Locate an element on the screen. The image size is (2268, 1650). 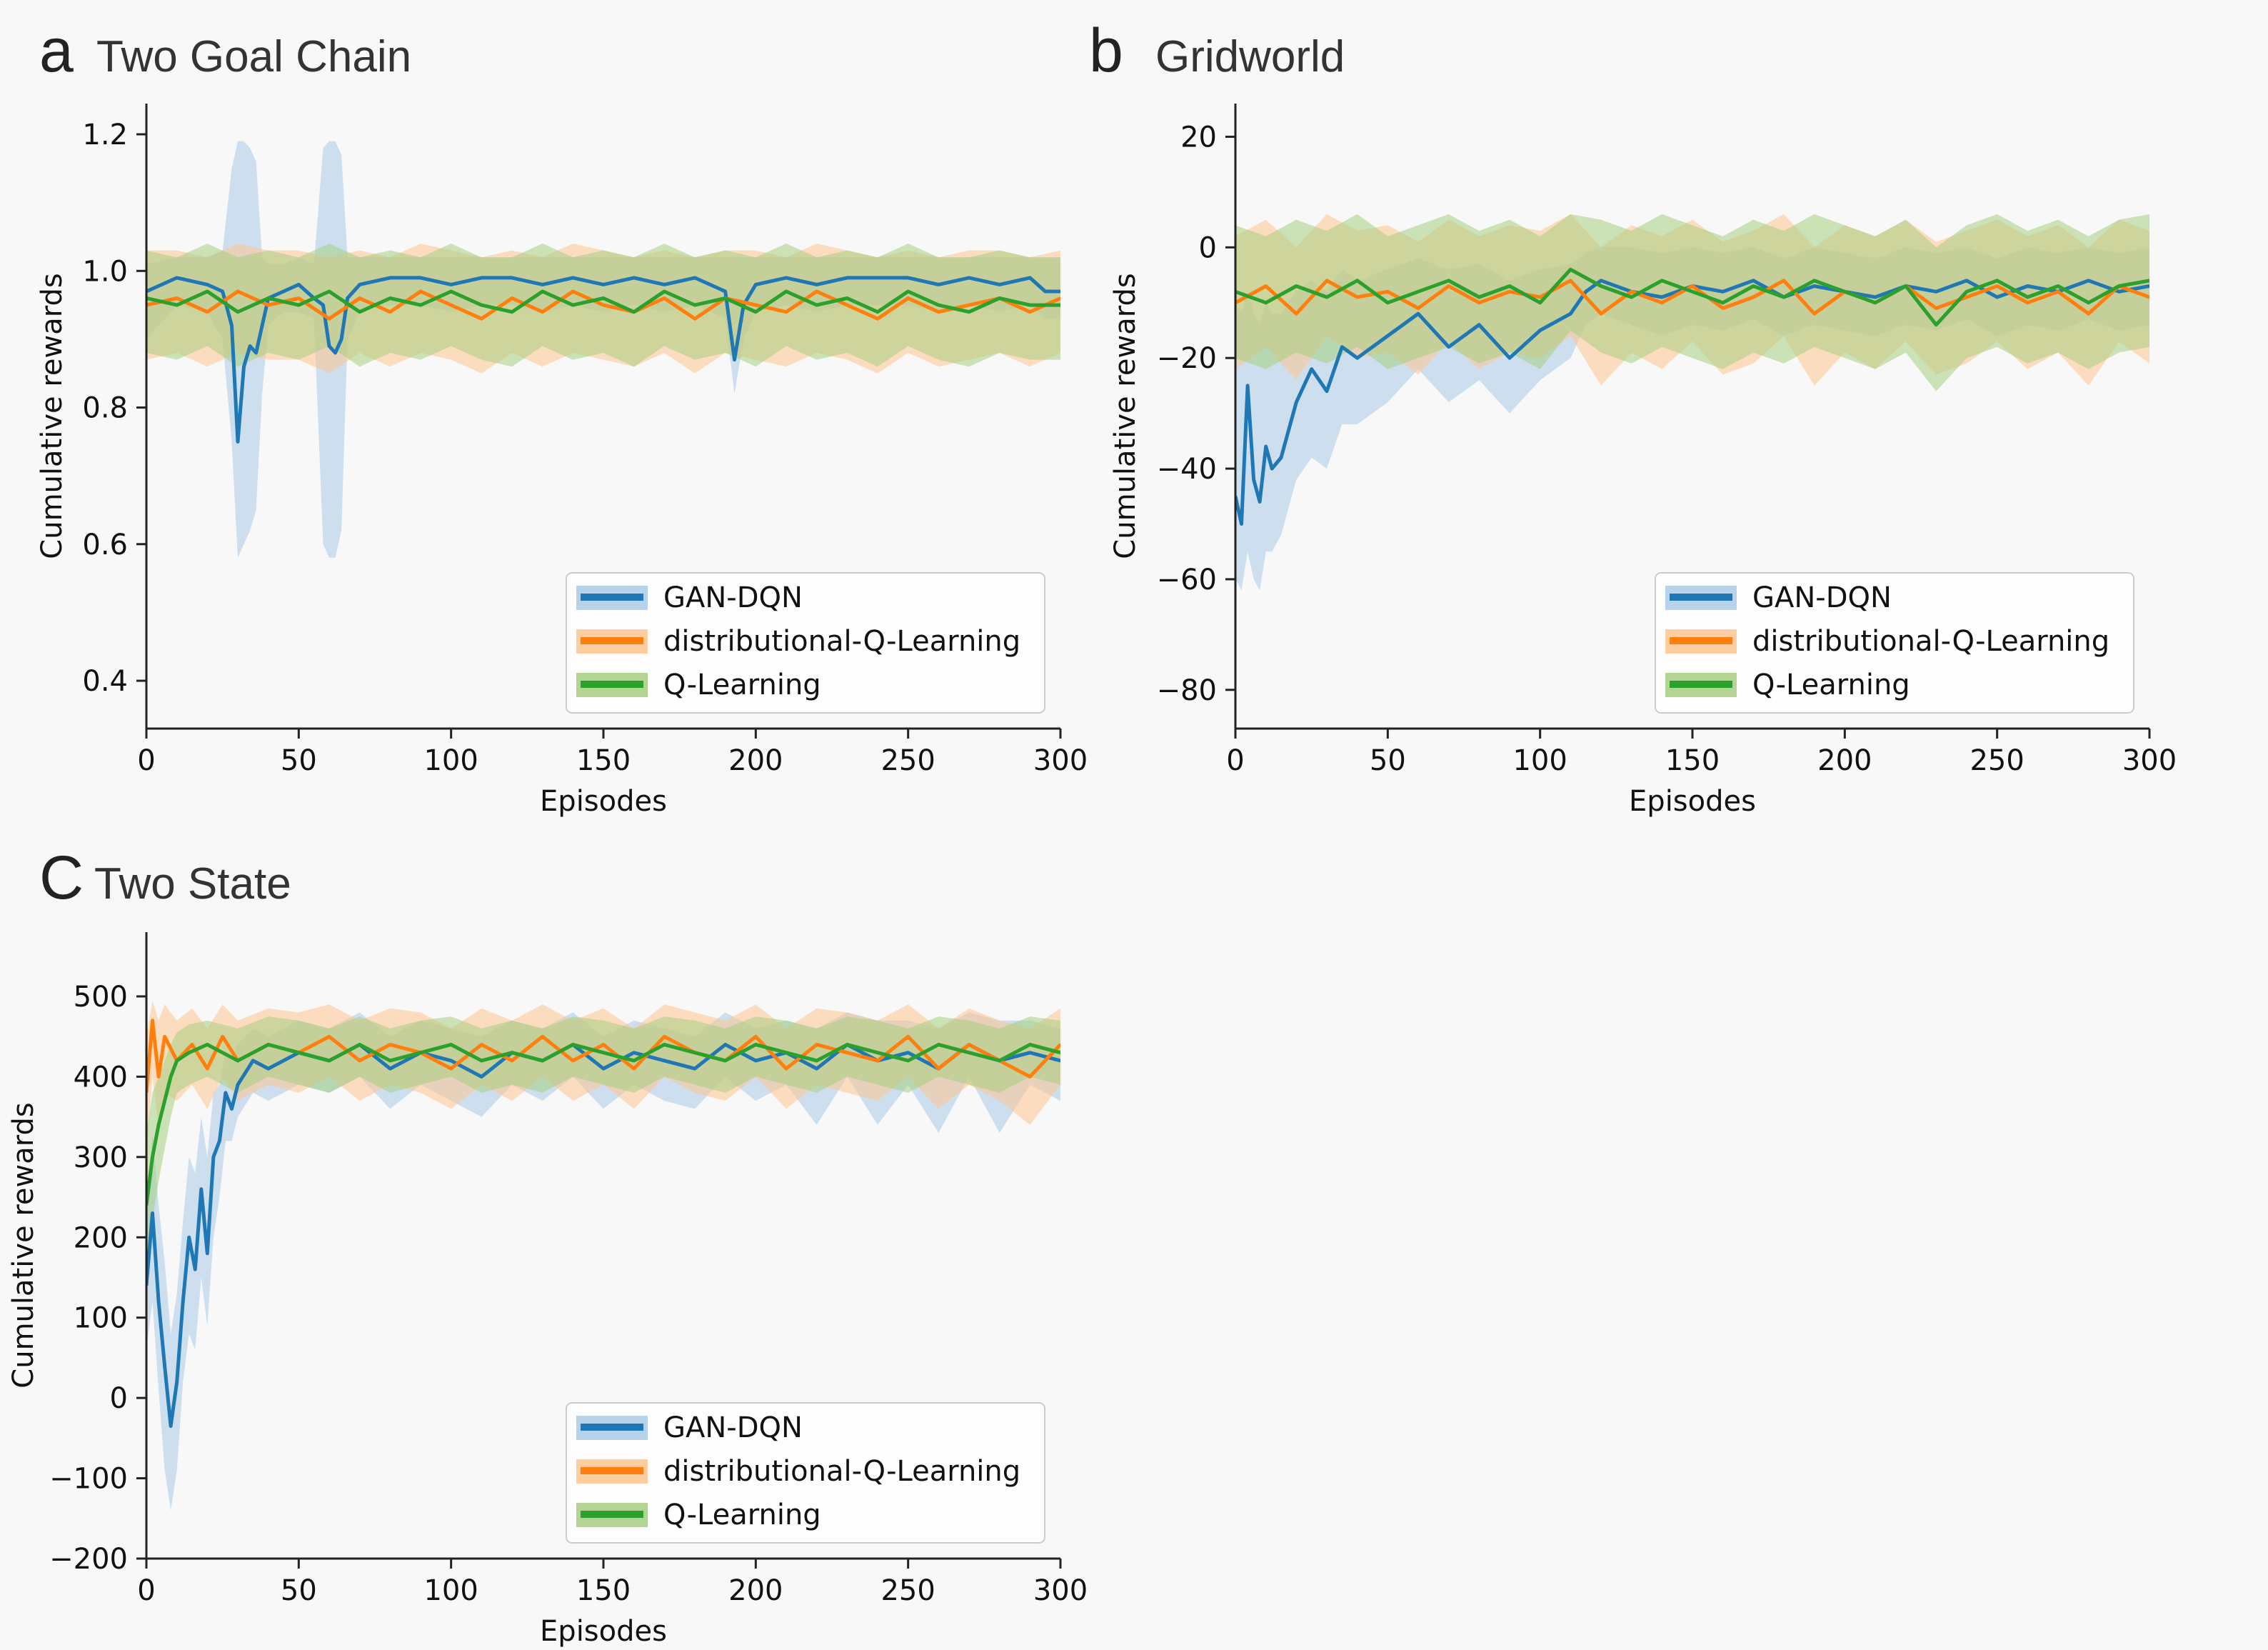
panel-letter: a is located at coordinates (56, 50).